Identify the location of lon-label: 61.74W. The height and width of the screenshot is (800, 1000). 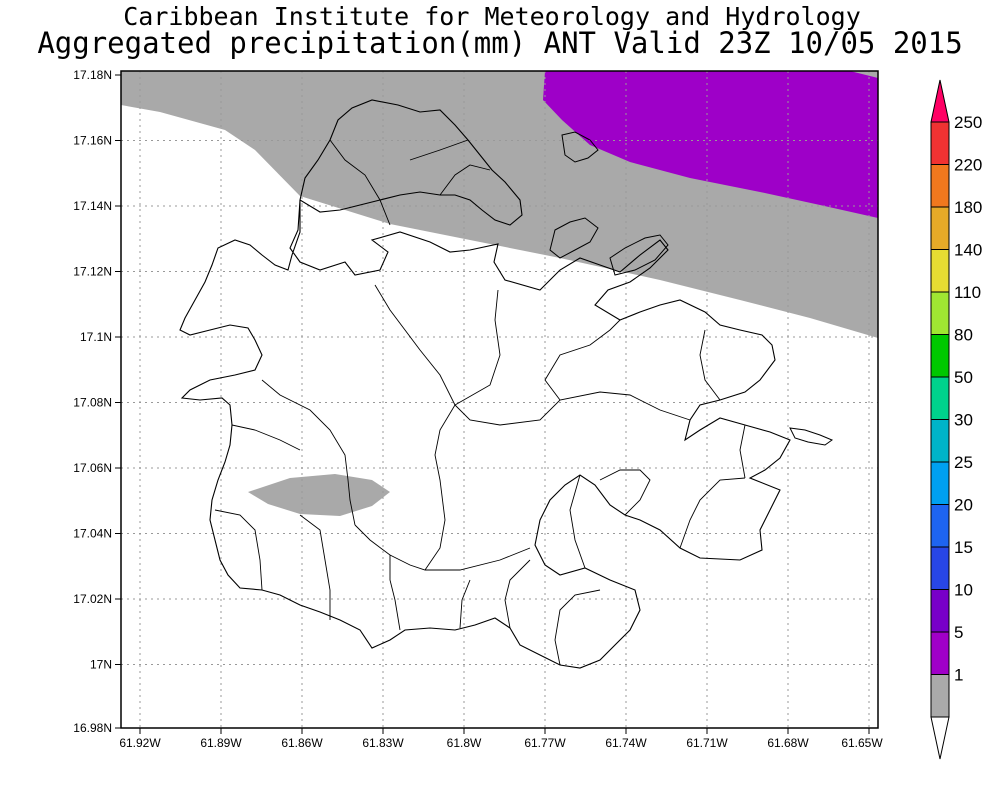
(626, 743).